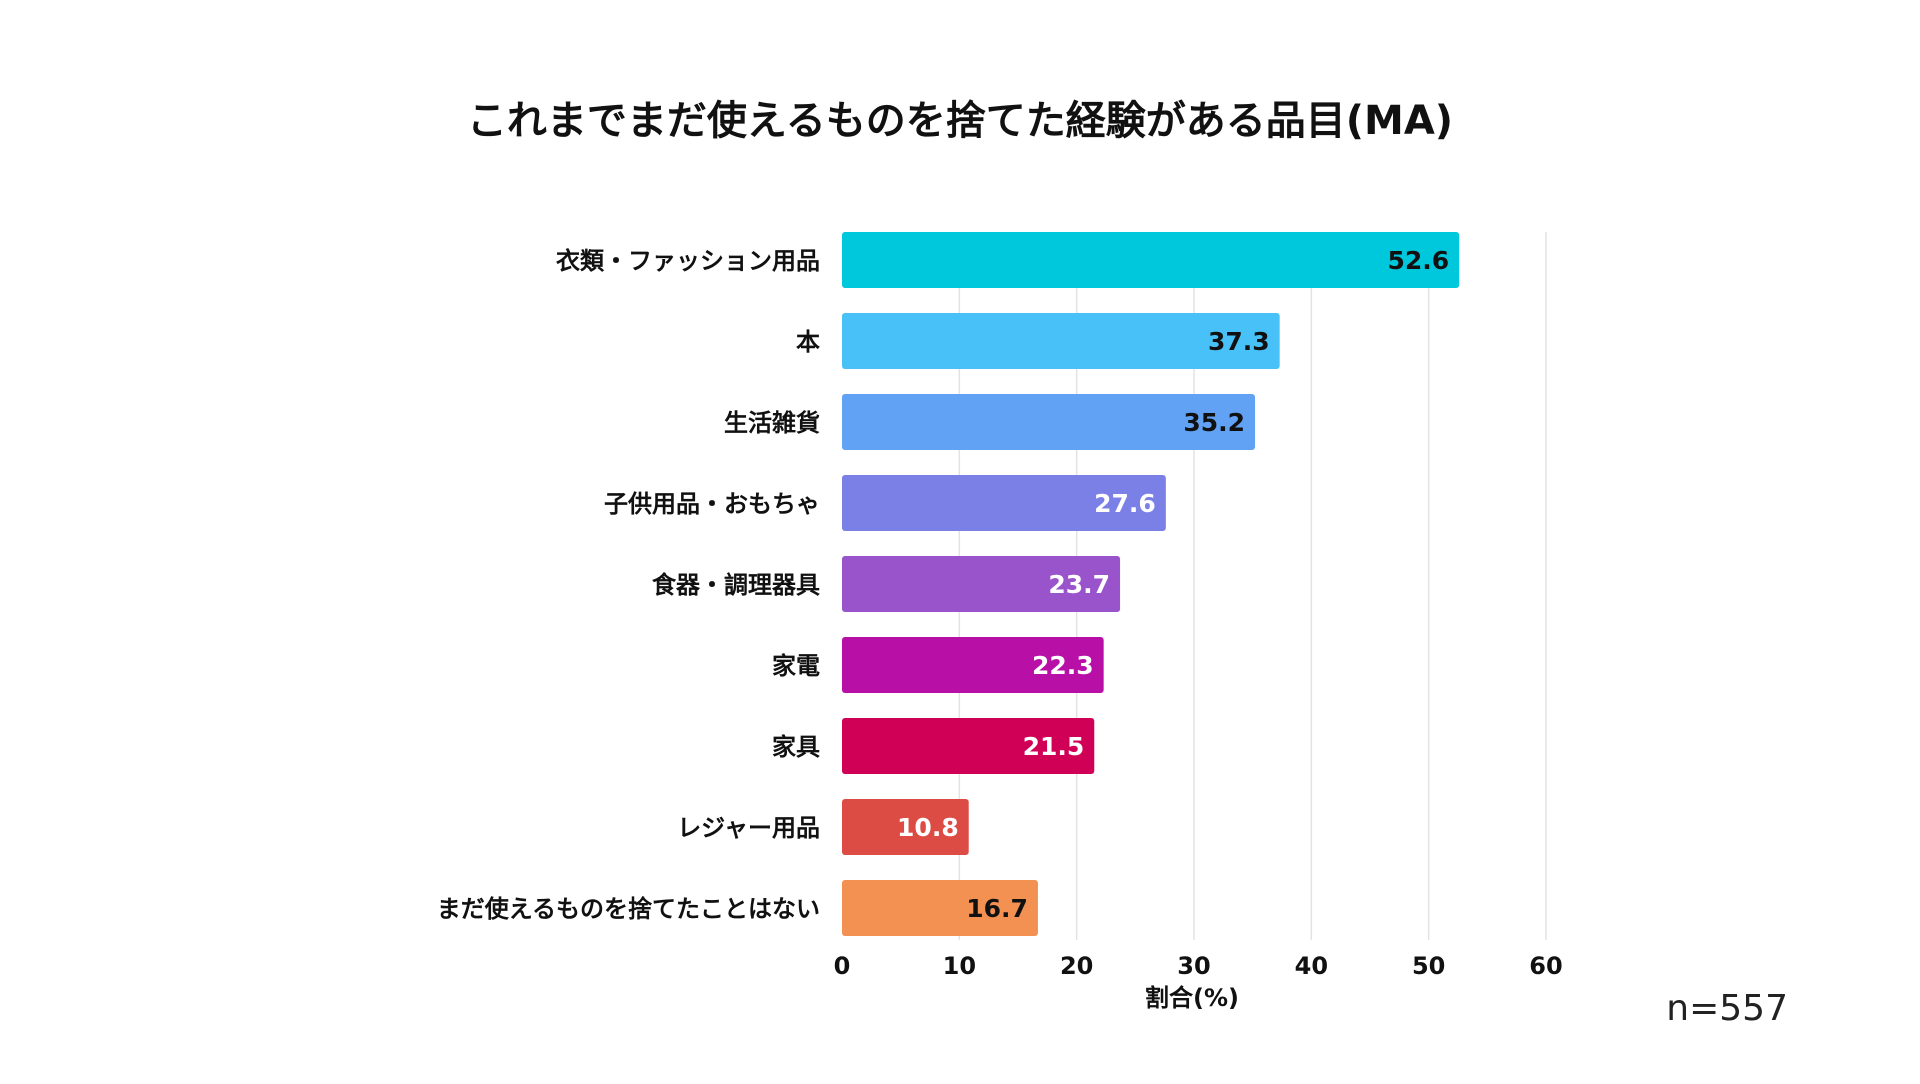  I want to click on bar-value-label: 27.6, so click(1125, 503).